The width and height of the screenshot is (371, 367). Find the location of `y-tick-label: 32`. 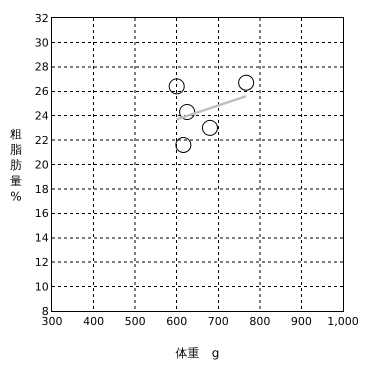

y-tick-label: 32 is located at coordinates (41, 18).